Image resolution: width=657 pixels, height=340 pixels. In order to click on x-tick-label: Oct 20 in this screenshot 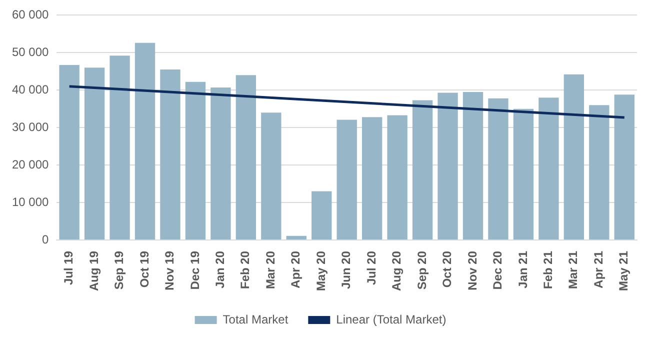, I will do `click(447, 269)`.